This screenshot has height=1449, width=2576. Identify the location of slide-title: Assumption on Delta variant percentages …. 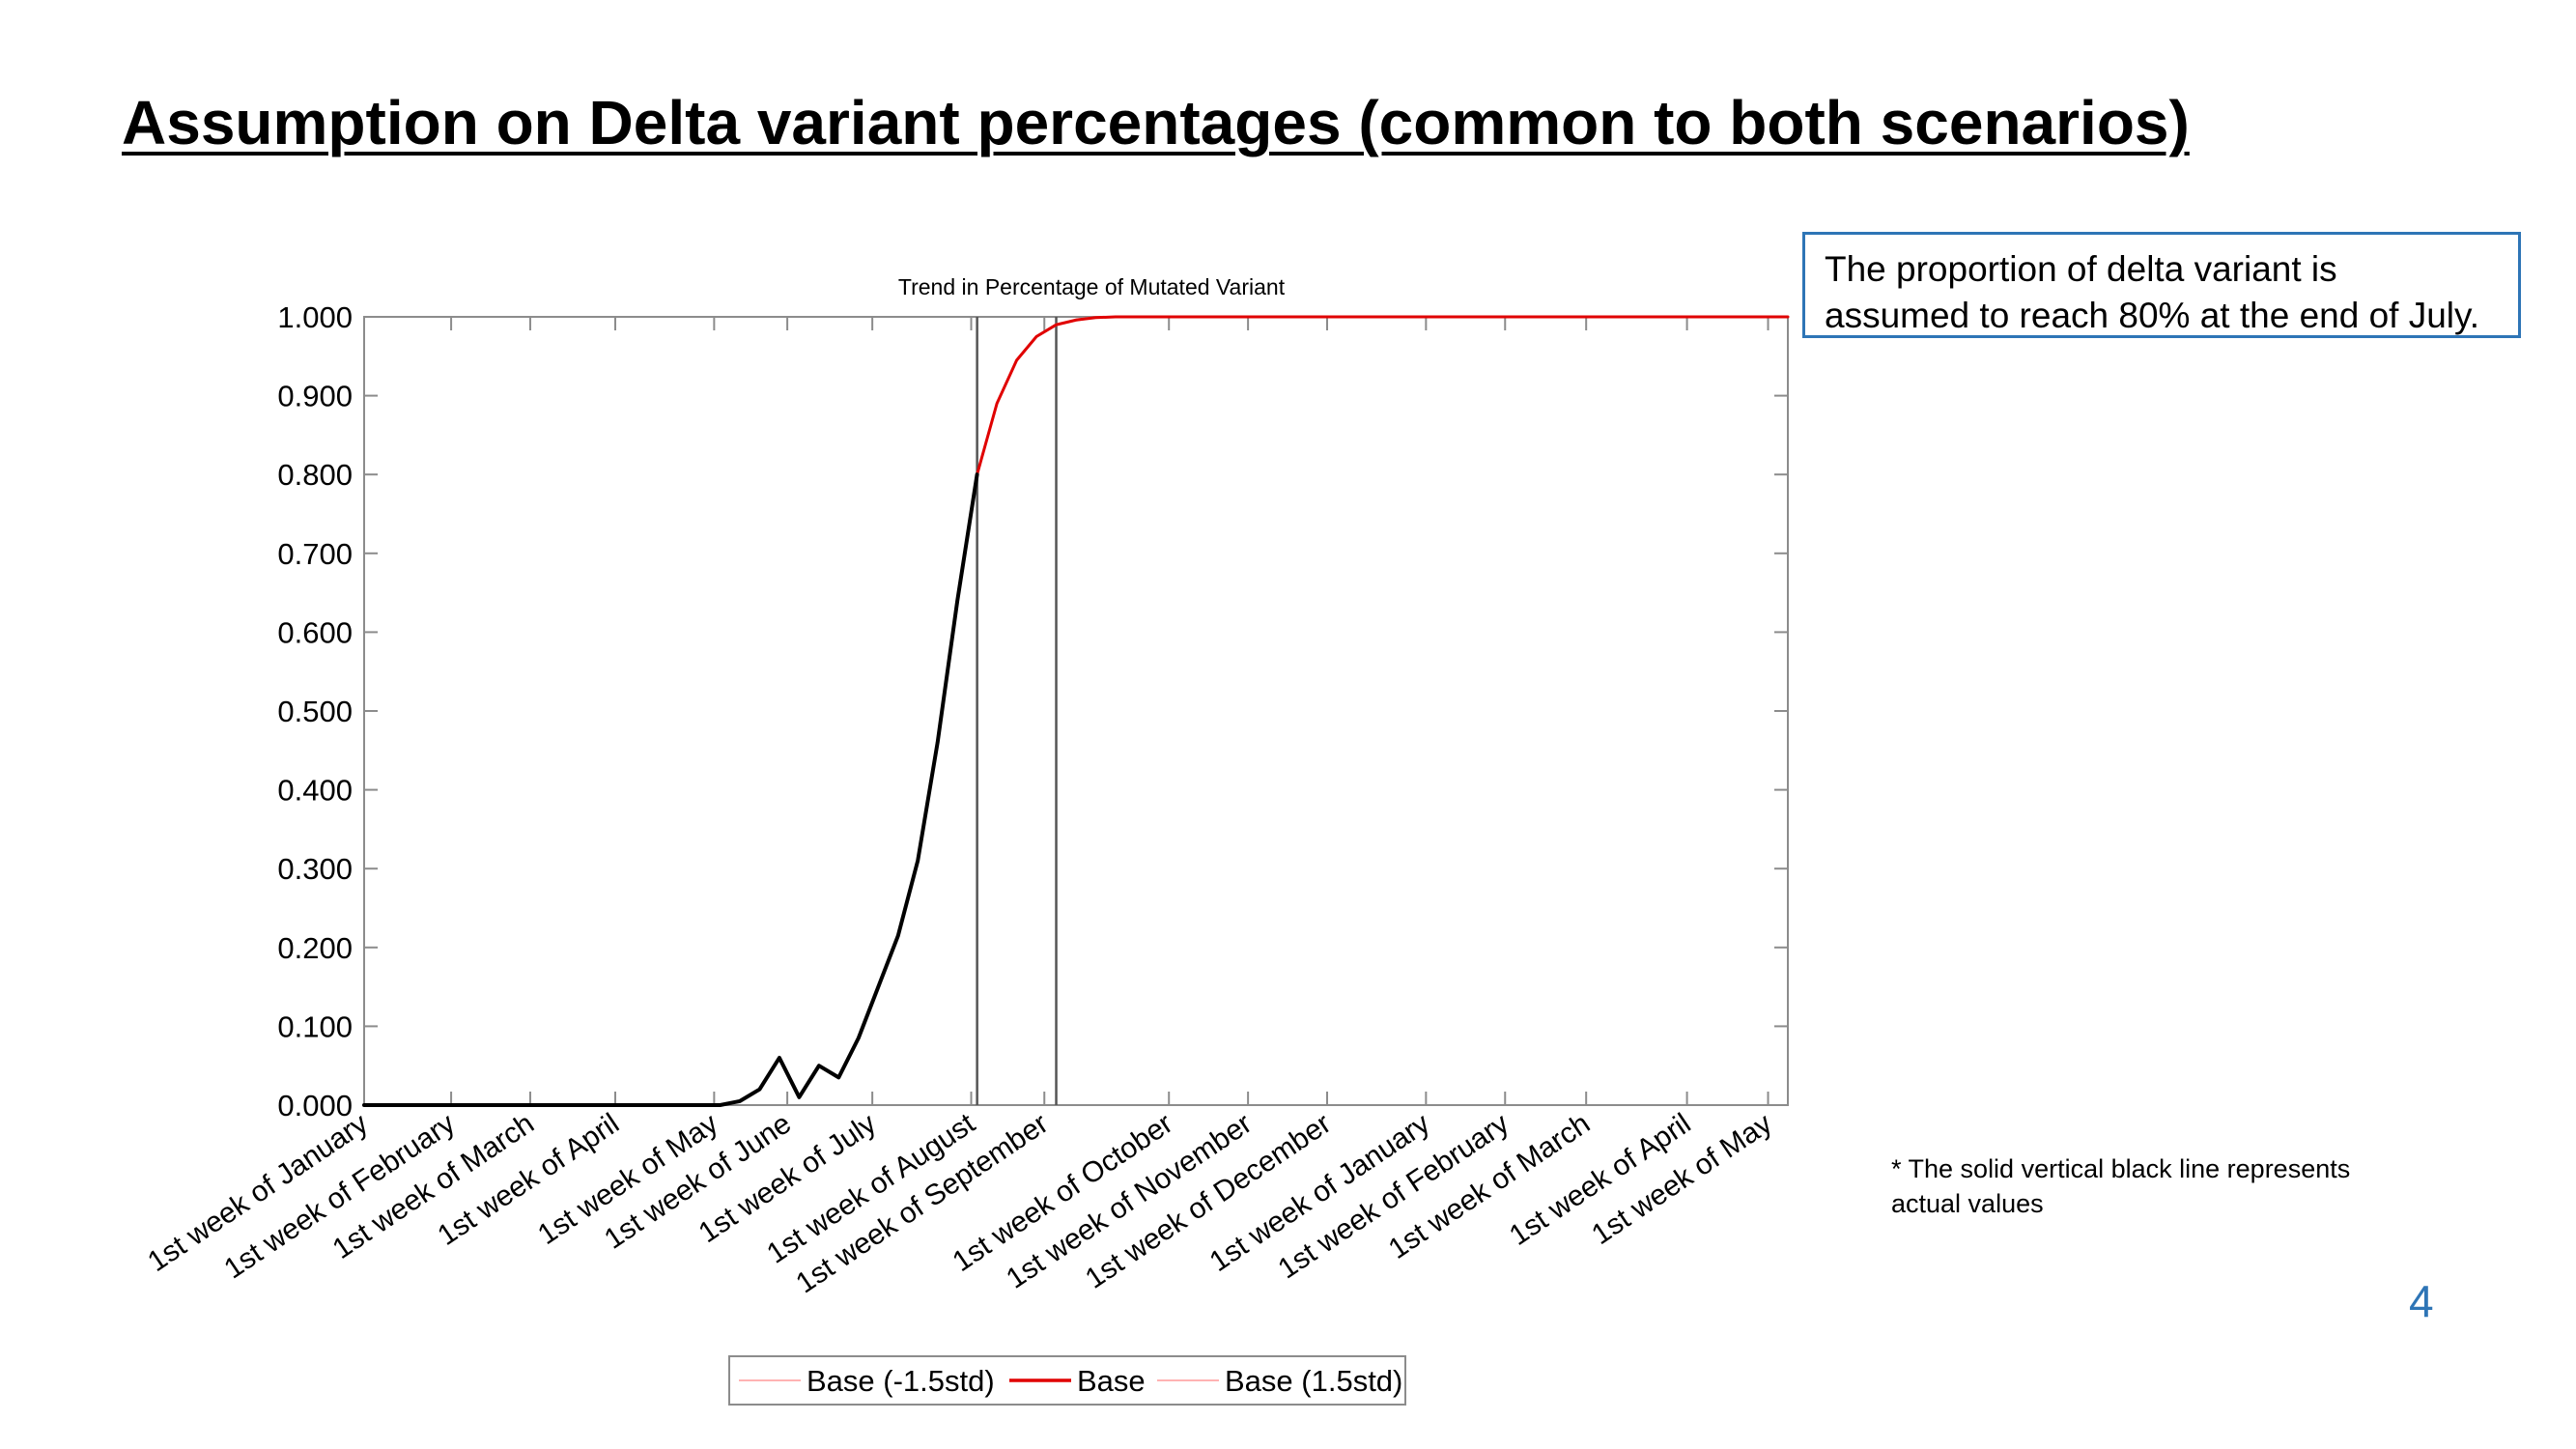
(1156, 122).